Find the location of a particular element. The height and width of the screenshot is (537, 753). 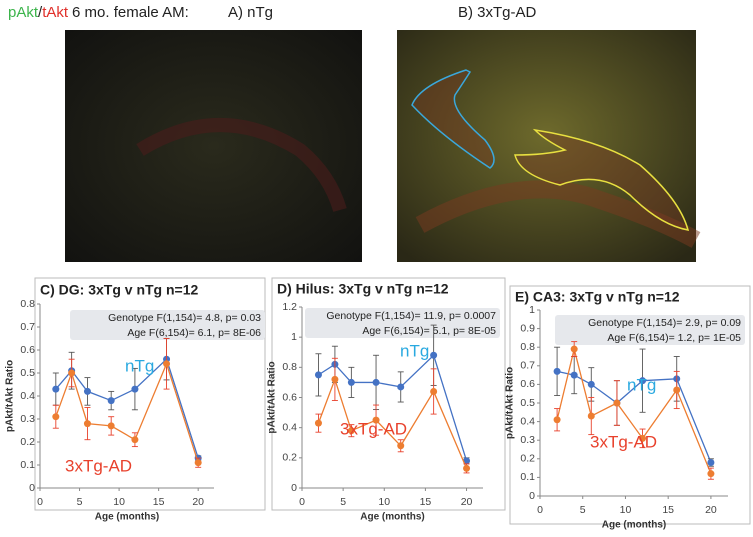

dg-outline is located at coordinates (453, 119).